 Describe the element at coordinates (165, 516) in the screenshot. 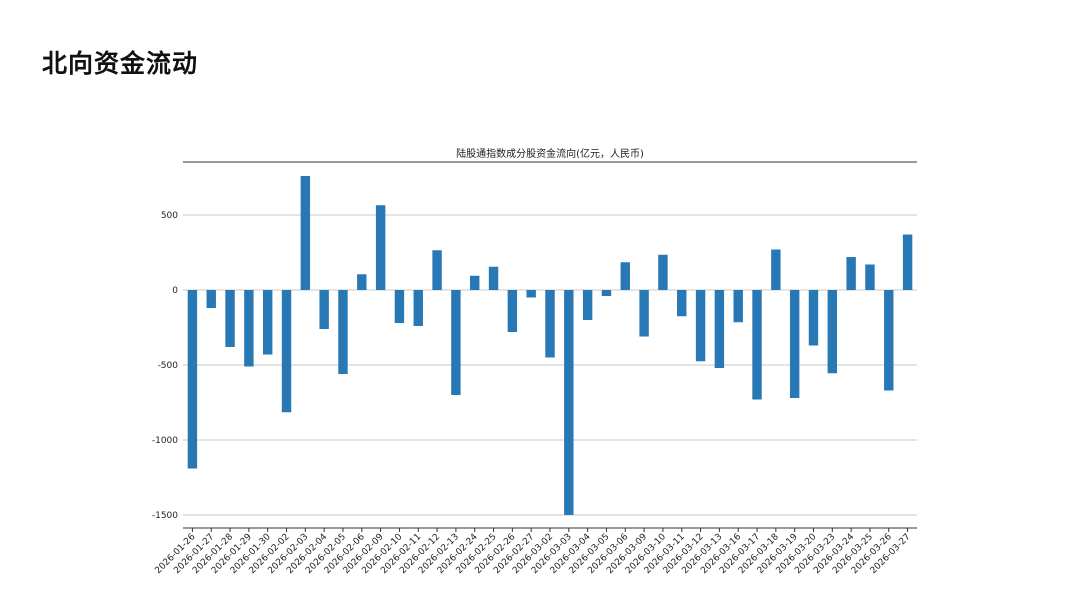

I see `y-tick-label: -1500` at that location.